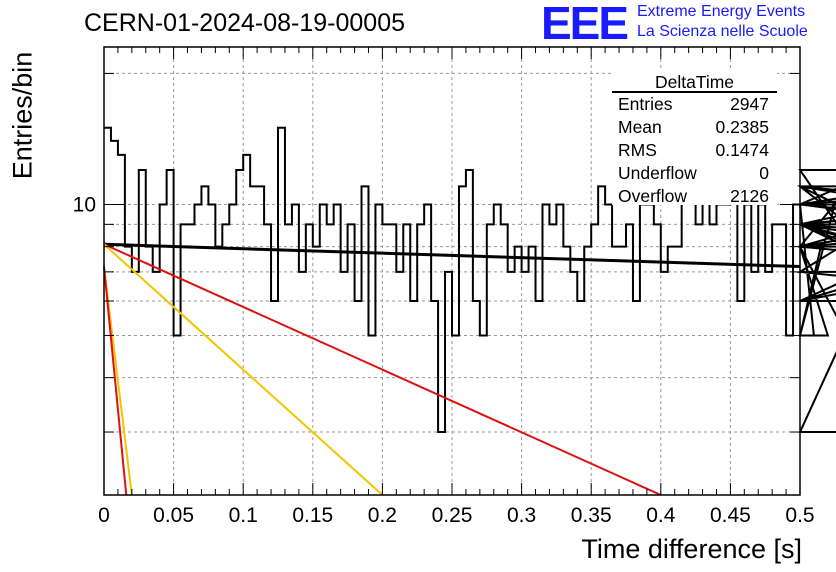 This screenshot has height=572, width=836. I want to click on x-tick-label: 0.2, so click(382, 515).